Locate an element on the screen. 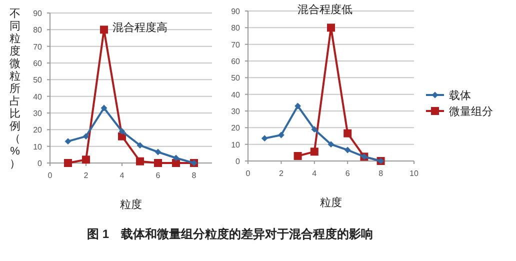 The width and height of the screenshot is (516, 261). legend-label: 载体 is located at coordinates (460, 95).